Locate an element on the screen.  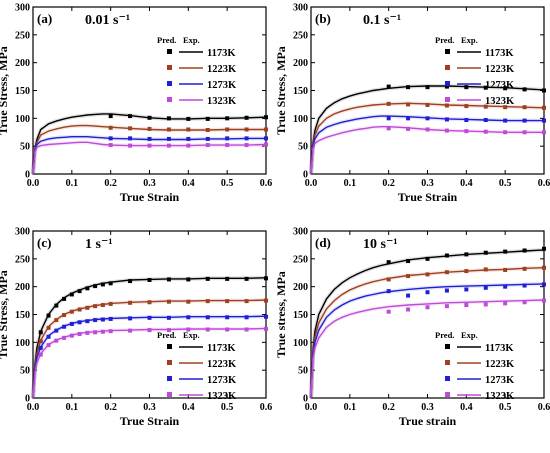
x-axis-title: True Strain is located at coordinates (150, 197).